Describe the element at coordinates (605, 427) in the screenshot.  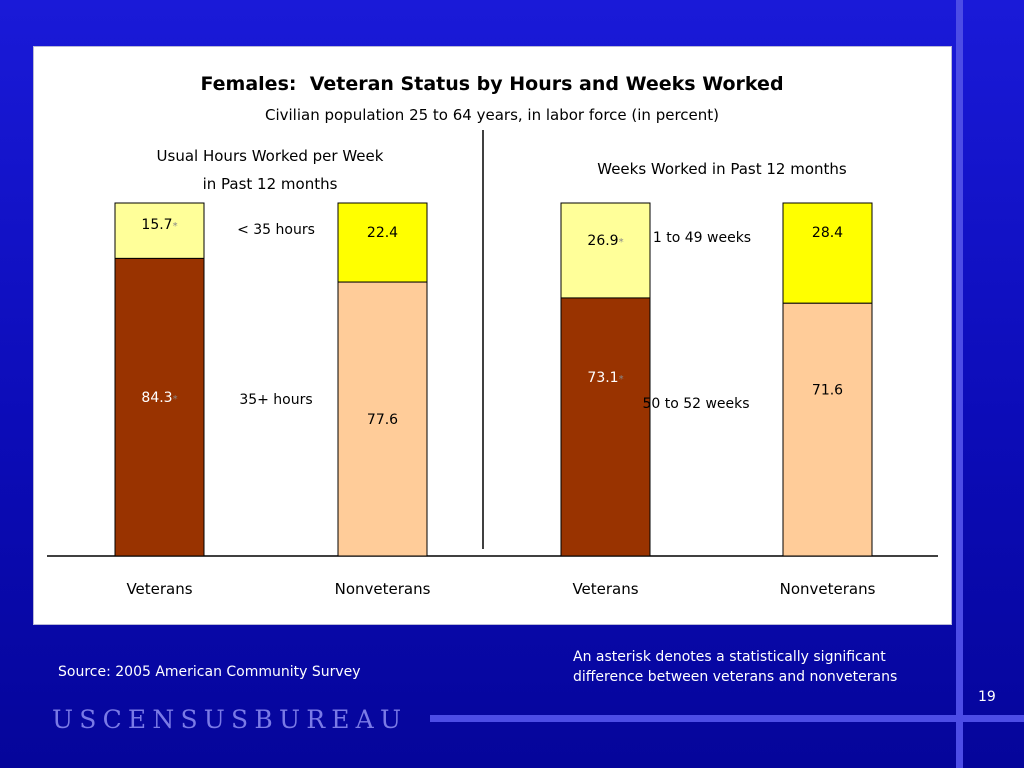
I see `bar-weeks-veterans-bottom` at that location.